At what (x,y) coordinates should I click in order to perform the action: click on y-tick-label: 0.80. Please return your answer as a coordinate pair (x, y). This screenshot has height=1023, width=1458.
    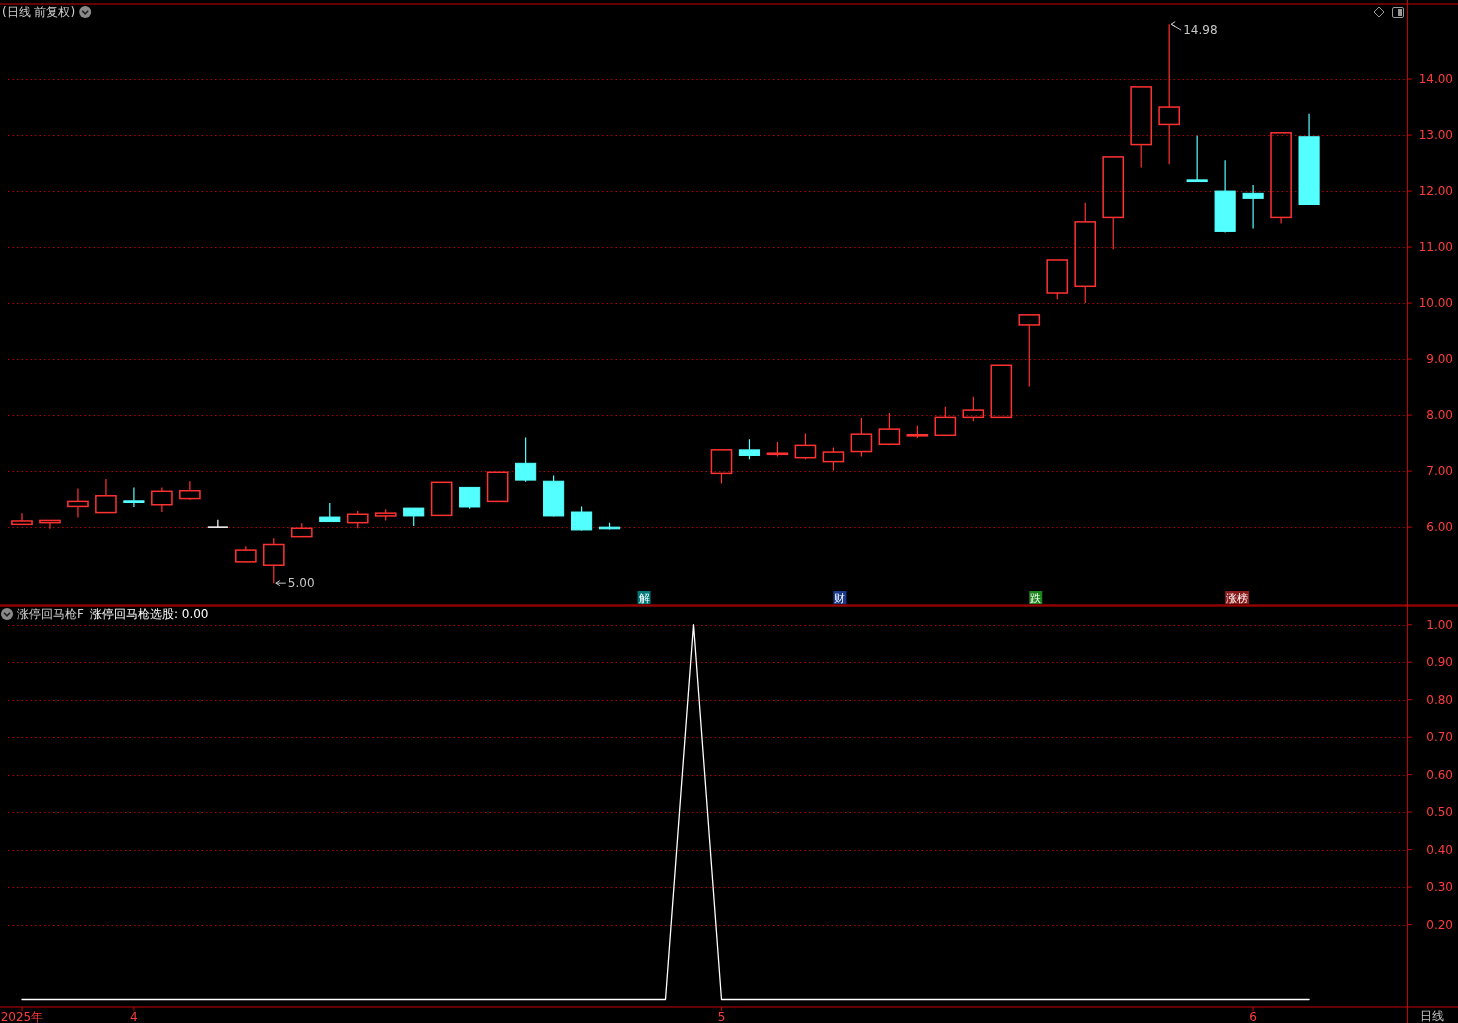
    Looking at the image, I should click on (1439, 699).